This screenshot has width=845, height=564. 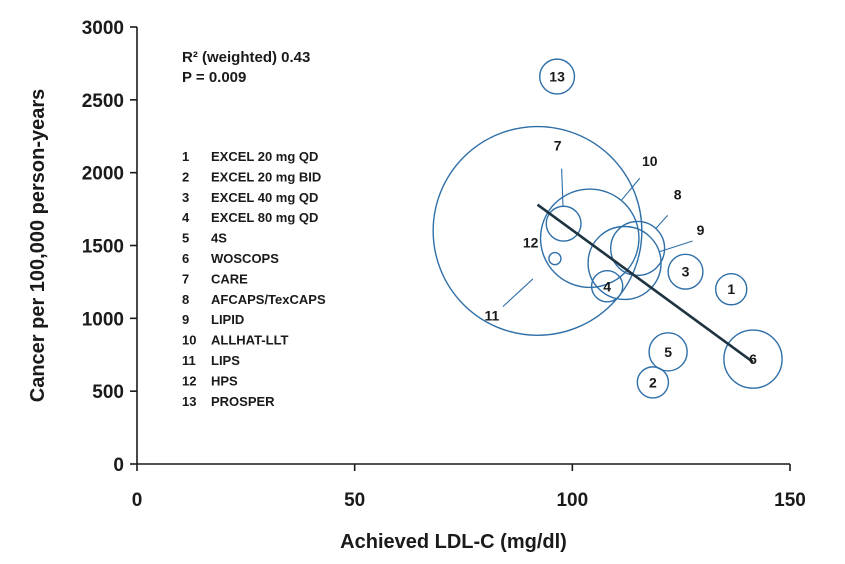 I want to click on legend-label: LIPS, so click(x=225, y=360).